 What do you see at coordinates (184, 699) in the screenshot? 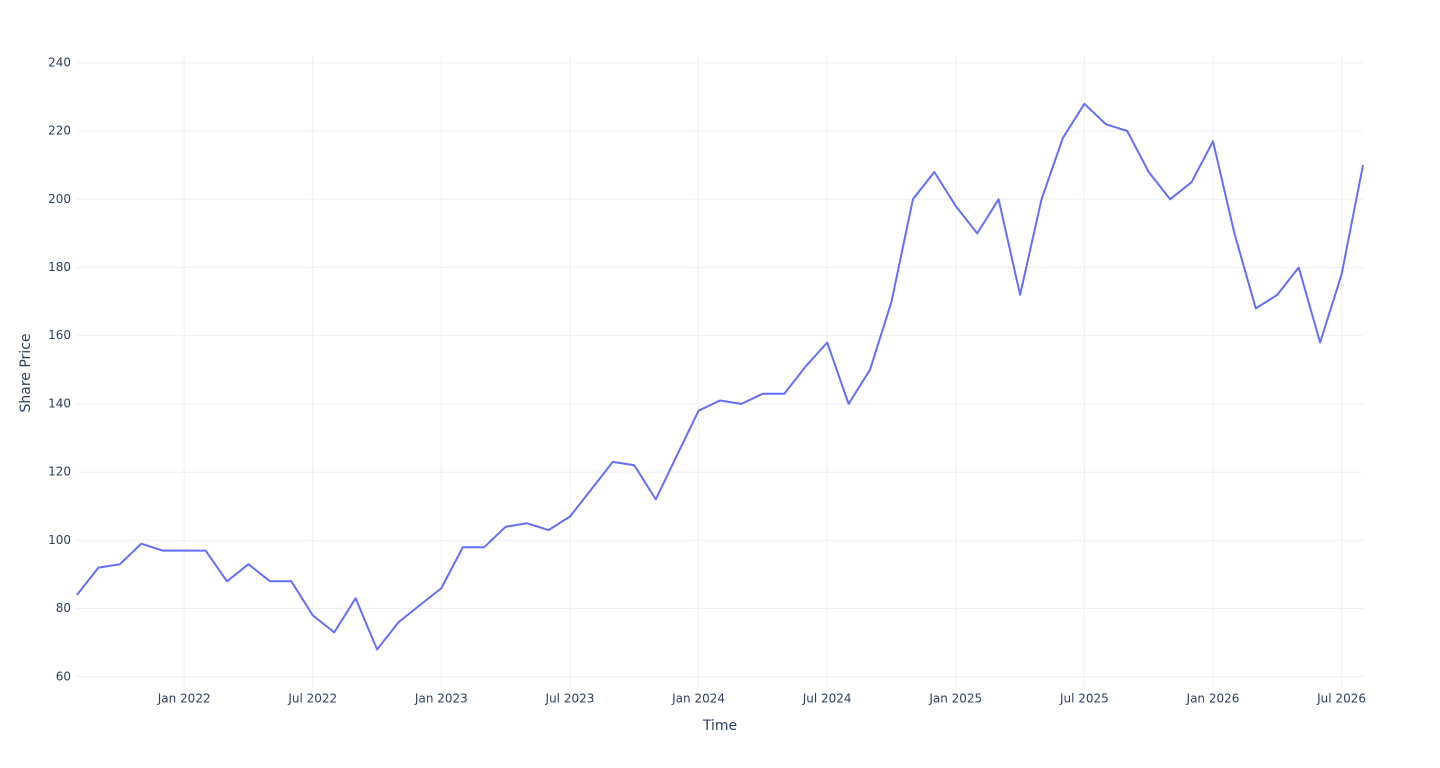
I see `x-tick-label: Jan 2022` at bounding box center [184, 699].